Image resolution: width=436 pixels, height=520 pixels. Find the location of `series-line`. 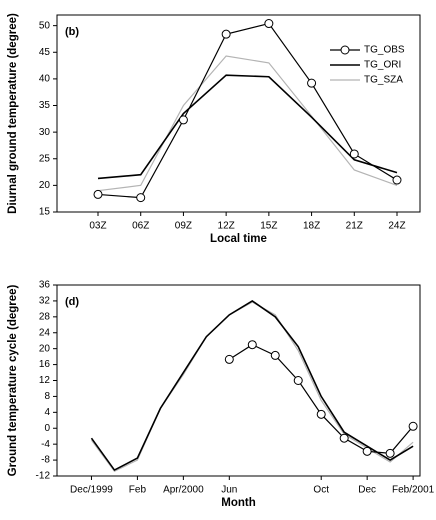

series-line is located at coordinates (247, 127).